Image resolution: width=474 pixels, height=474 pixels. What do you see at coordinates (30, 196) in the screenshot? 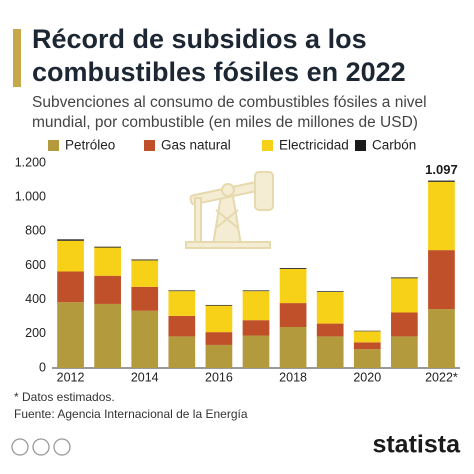
I see `y-tick-label: 1.000` at bounding box center [30, 196].